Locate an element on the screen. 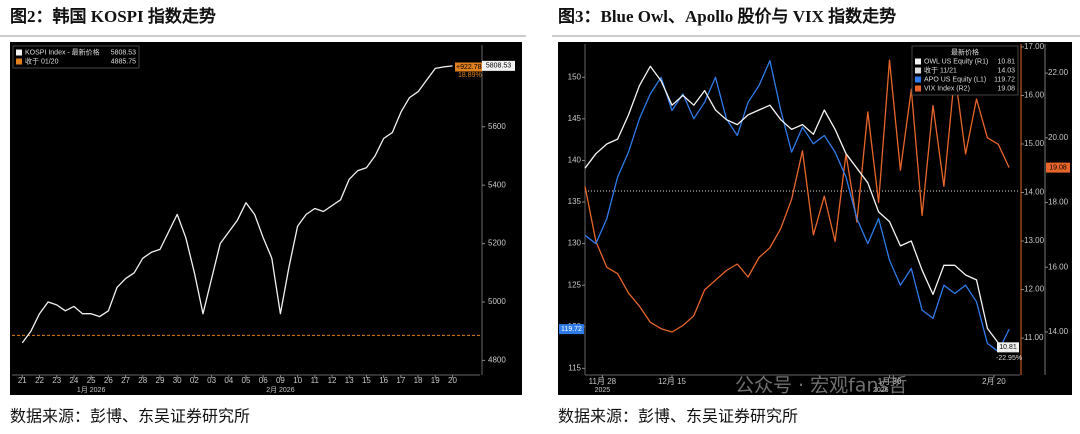 Image resolution: width=1080 pixels, height=434 pixels. x-tick-label: 26 is located at coordinates (108, 380).